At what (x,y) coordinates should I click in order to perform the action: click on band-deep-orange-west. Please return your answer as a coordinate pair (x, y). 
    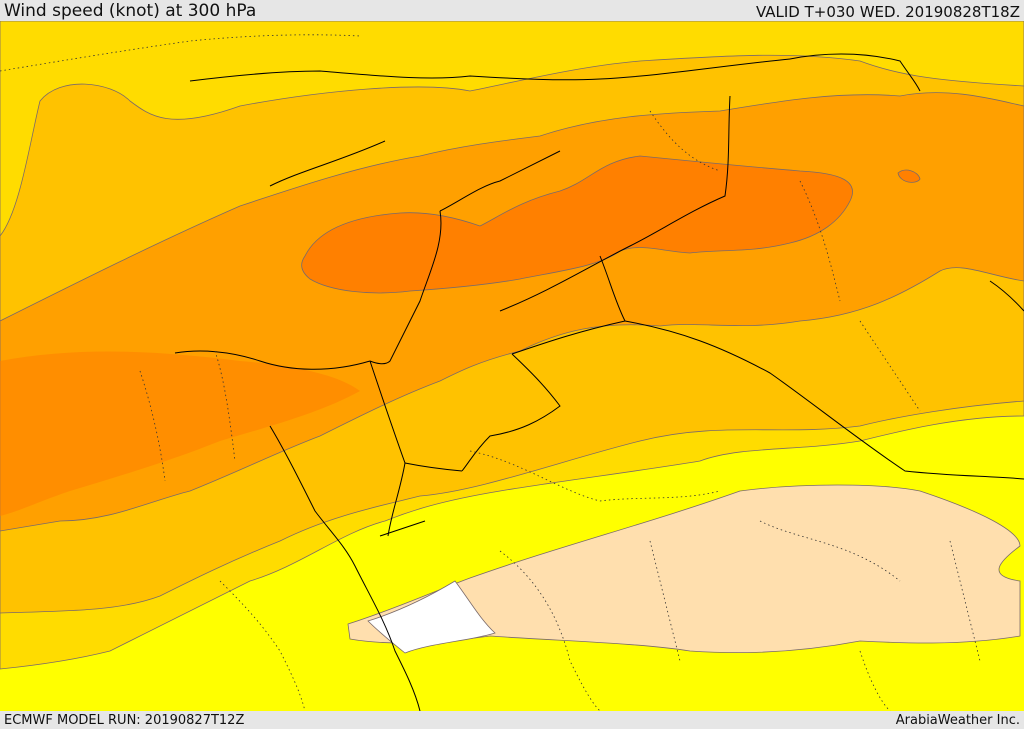
    Looking at the image, I should click on (180, 433).